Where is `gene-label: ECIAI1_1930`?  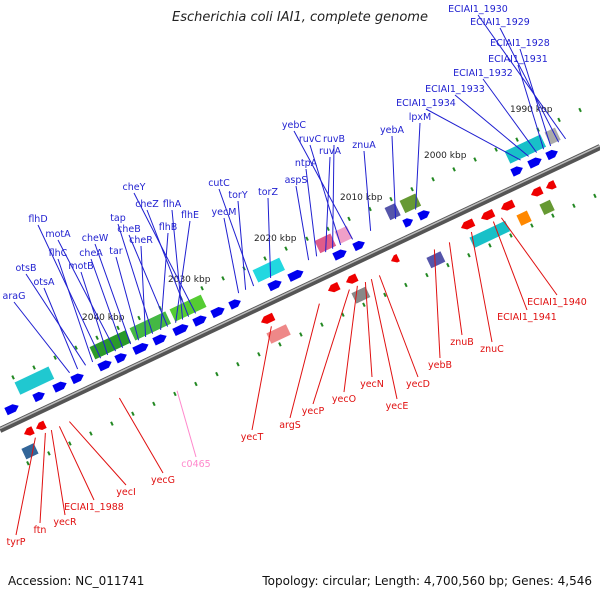
gene-label: ECIAI1_1930 is located at coordinates (478, 9).